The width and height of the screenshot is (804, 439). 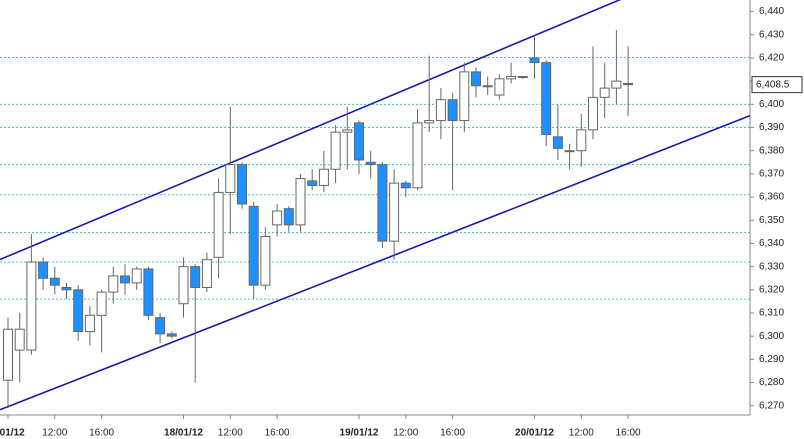 I want to click on x-tick-label: 0/01/12, so click(x=12, y=433).